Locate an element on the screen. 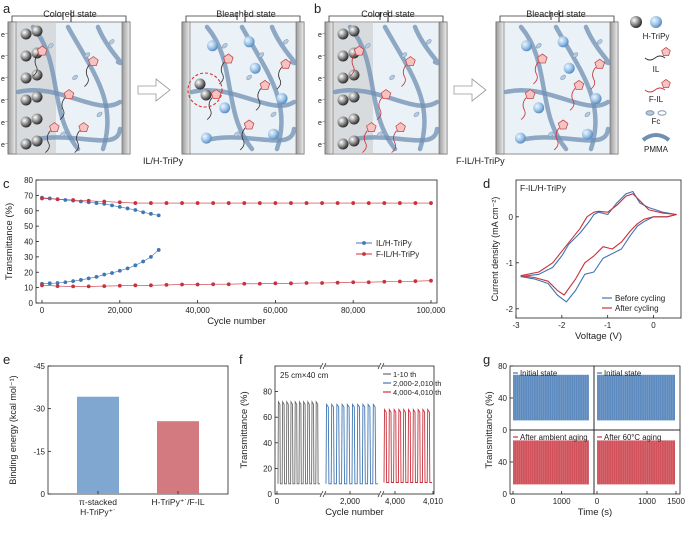 The width and height of the screenshot is (685, 534). c-y-tick-label: 70 is located at coordinates (28, 195).